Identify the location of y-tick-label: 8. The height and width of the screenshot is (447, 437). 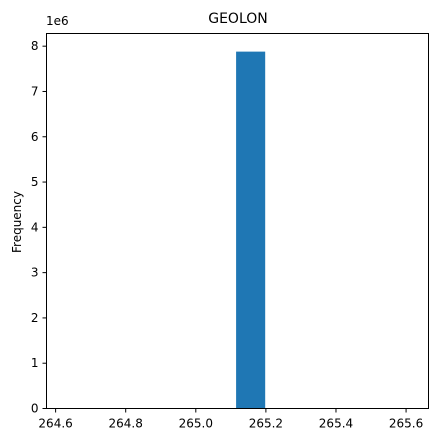
(35, 46).